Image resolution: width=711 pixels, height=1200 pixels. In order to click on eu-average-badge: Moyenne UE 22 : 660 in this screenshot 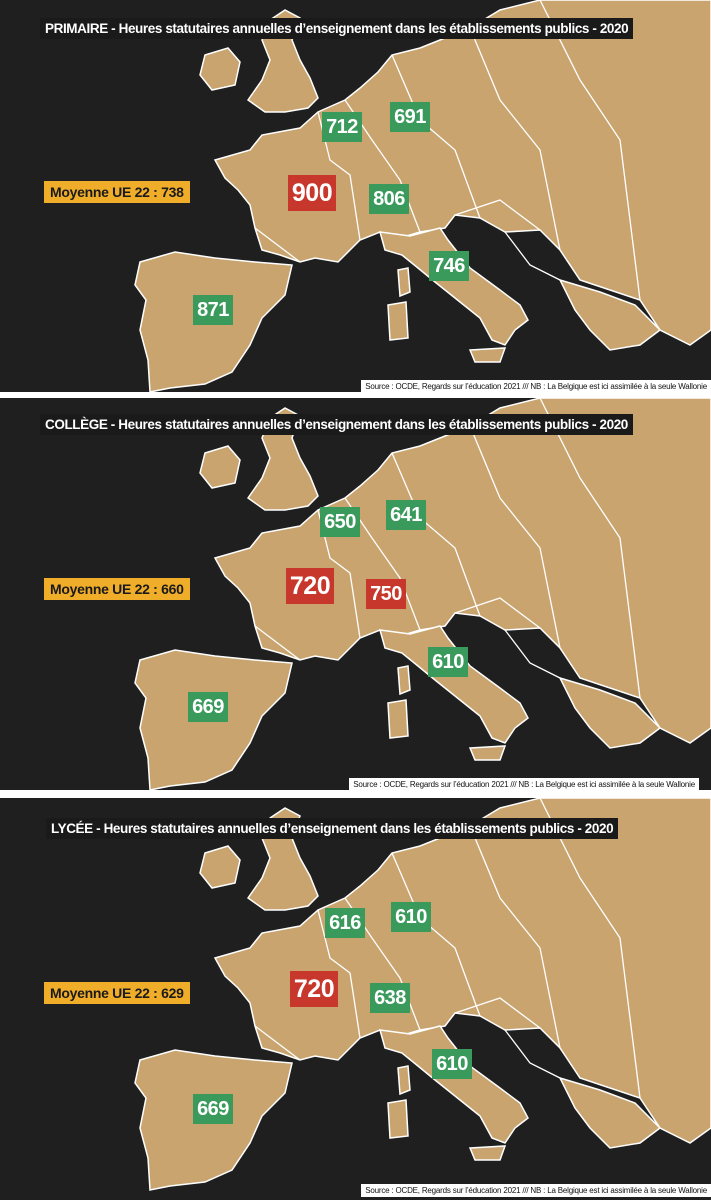, I will do `click(117, 589)`.